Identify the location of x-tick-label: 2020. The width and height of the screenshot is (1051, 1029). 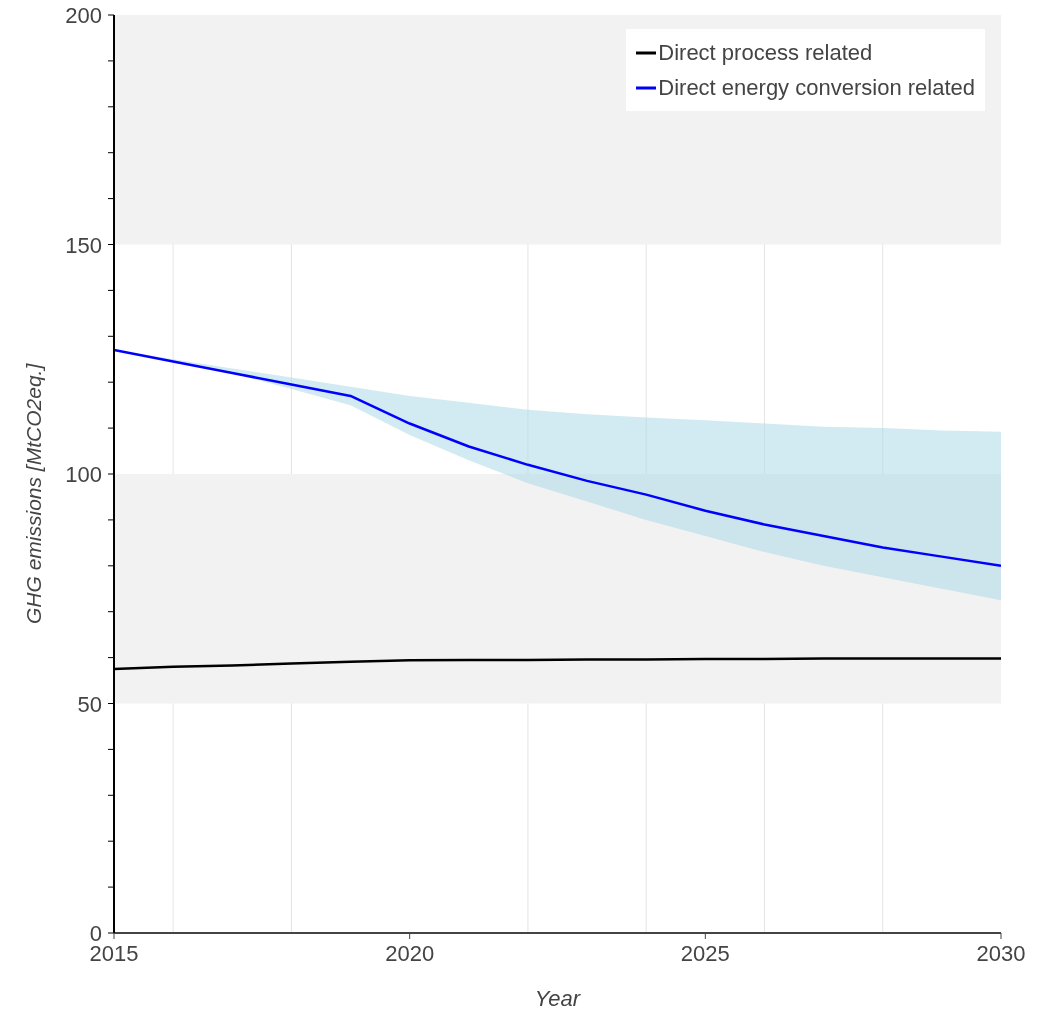
(410, 953).